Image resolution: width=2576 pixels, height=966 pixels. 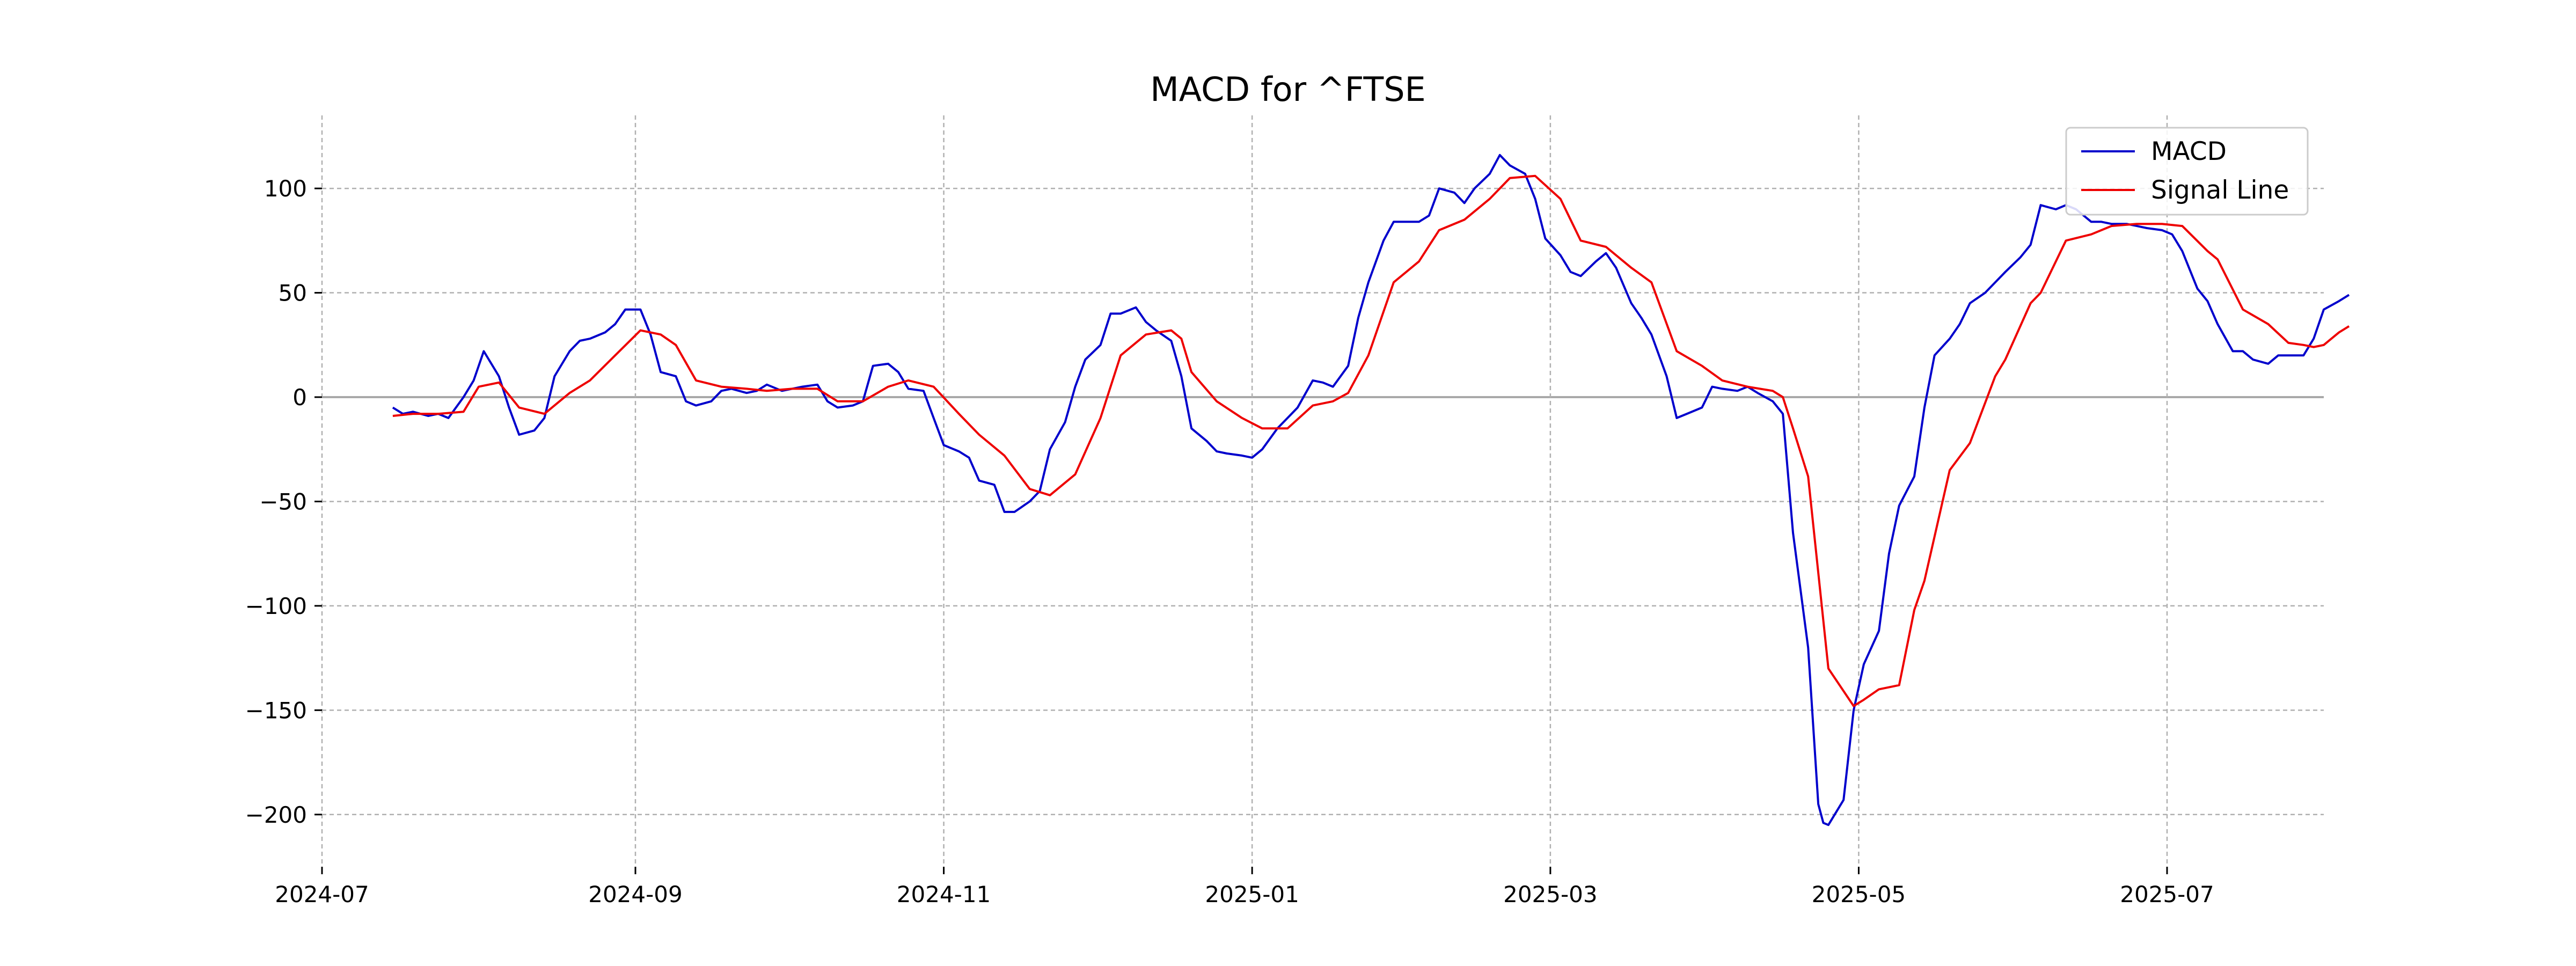 What do you see at coordinates (2220, 190) in the screenshot?
I see `legend-label-signal-line: Signal Line` at bounding box center [2220, 190].